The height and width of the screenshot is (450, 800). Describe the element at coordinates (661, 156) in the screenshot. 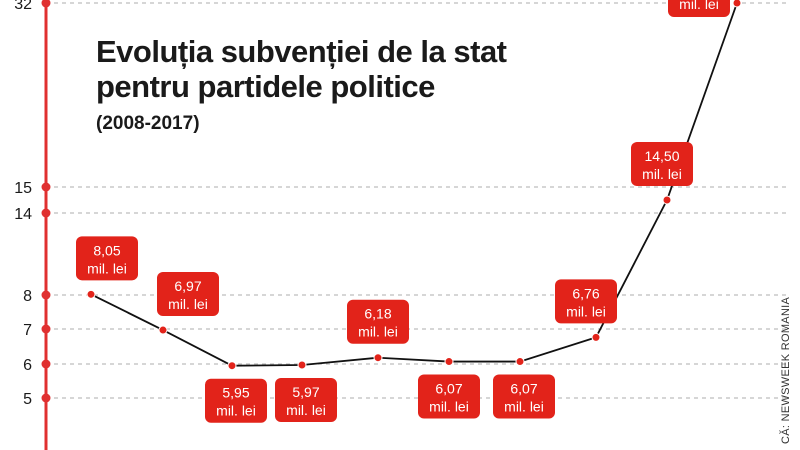

I see `data-label-value: 14,50` at that location.